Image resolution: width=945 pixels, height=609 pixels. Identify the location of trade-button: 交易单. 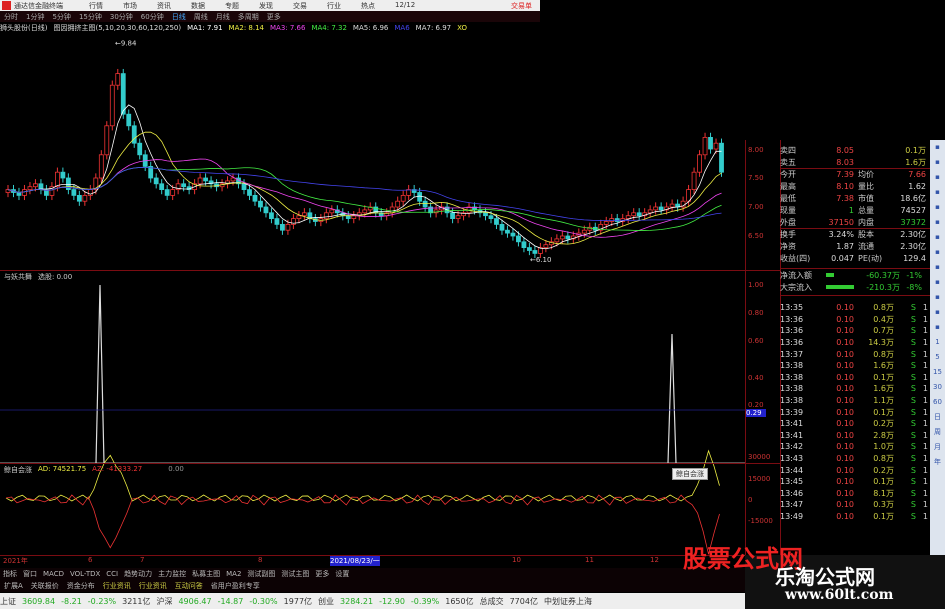
(521, 5).